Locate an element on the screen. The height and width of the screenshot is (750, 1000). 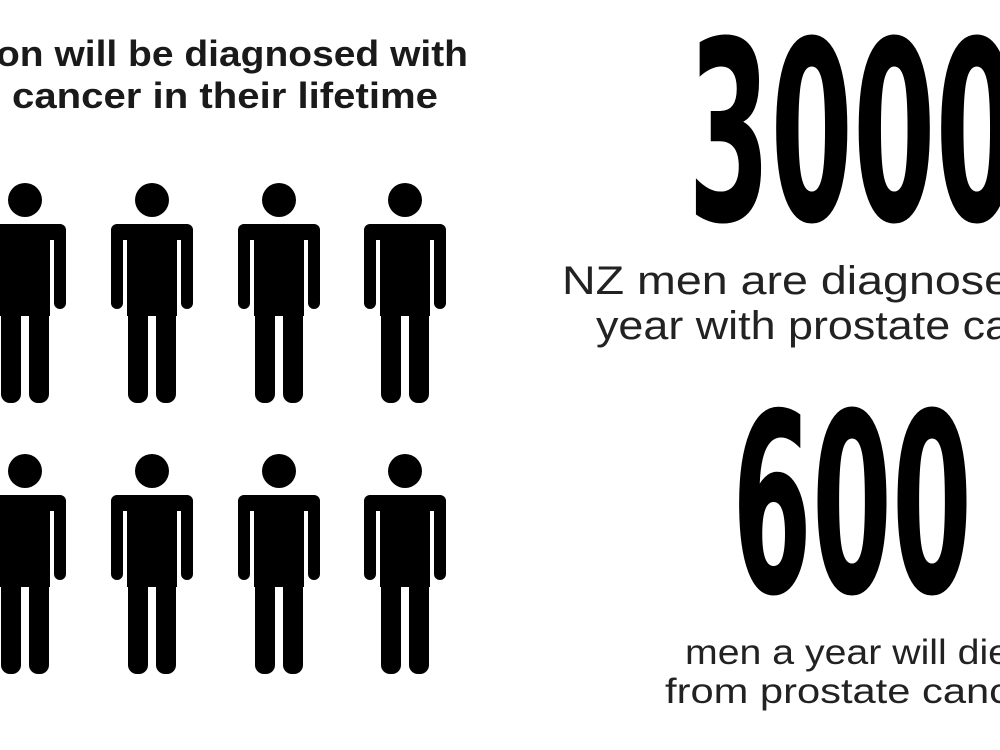
heading-line: on will be diagnosed with is located at coordinates (234, 53).